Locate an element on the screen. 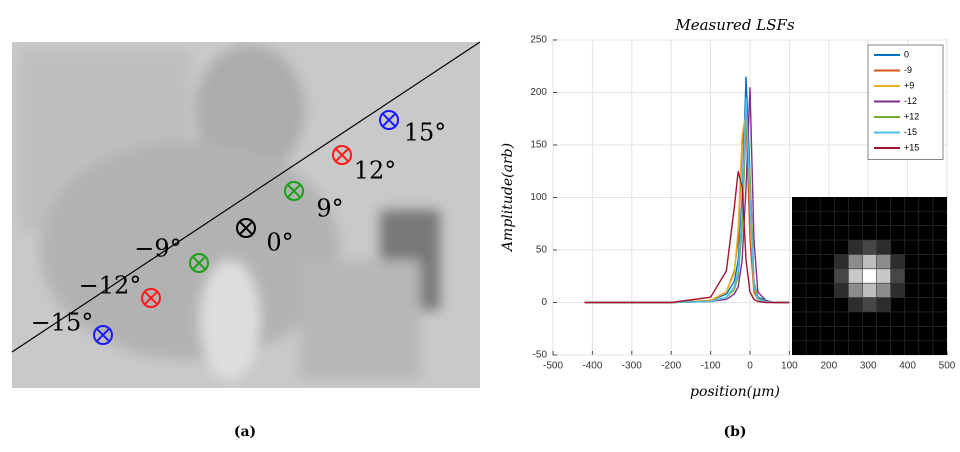 The image size is (960, 452). legend-label: -9 is located at coordinates (908, 70).